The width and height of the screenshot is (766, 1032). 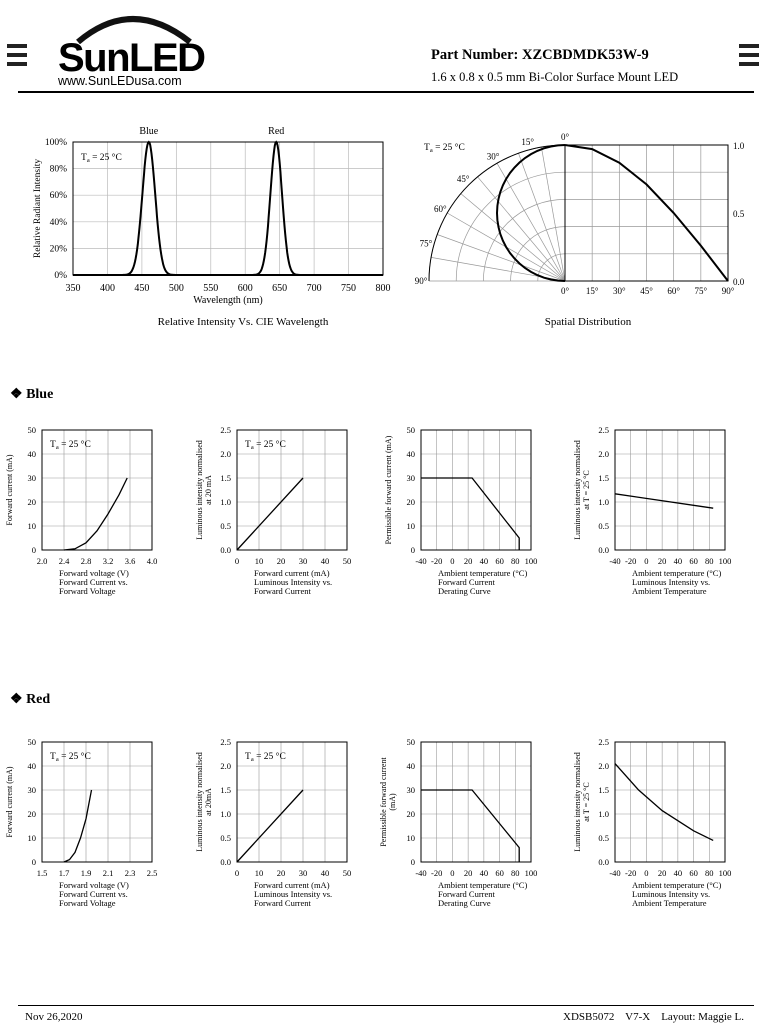 I want to click on chart-caption-line: Forward Current vs., so click(x=93, y=582).